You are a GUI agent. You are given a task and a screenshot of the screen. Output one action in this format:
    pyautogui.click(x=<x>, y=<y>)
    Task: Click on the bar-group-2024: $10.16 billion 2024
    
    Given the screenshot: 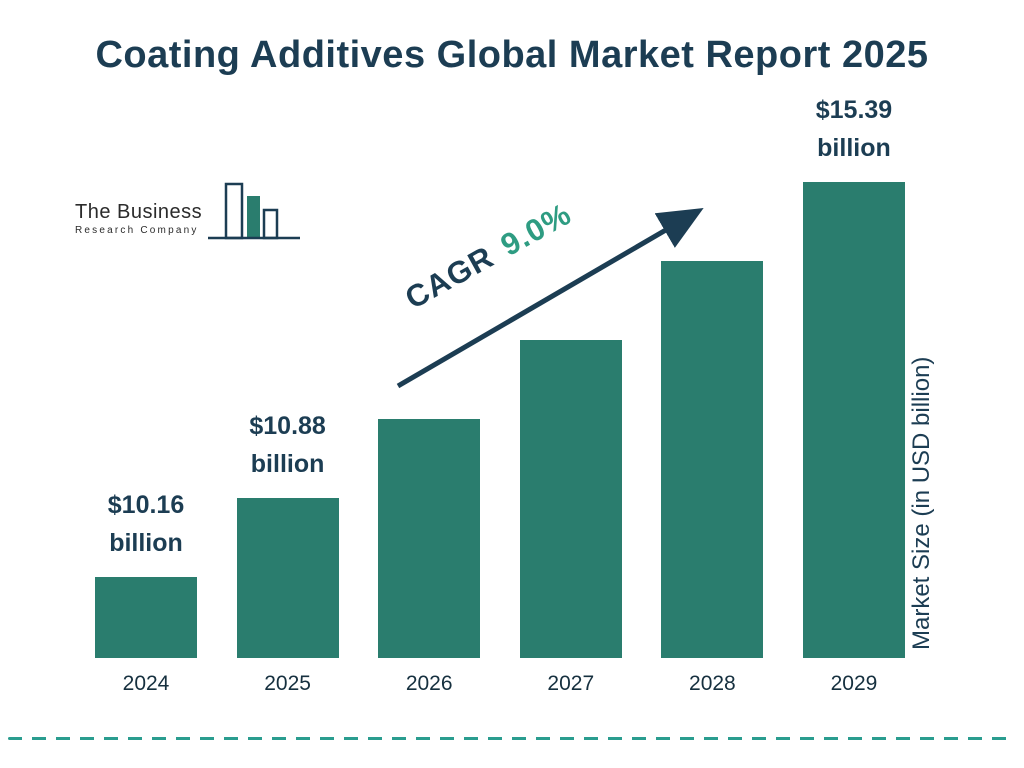 What is the action you would take?
    pyautogui.click(x=146, y=593)
    